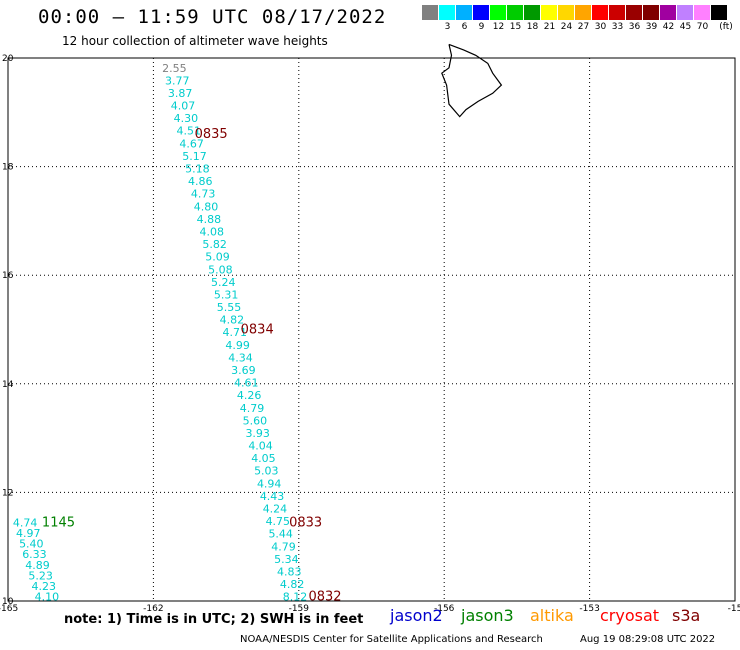 The image size is (740, 650). Describe the element at coordinates (217, 257) in the screenshot. I see `wave-height-value: 5.09` at that location.